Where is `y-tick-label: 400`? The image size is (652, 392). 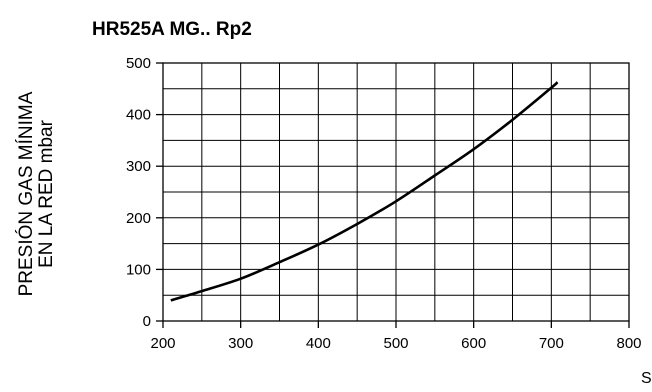
y-tick-label: 400 is located at coordinates (138, 115).